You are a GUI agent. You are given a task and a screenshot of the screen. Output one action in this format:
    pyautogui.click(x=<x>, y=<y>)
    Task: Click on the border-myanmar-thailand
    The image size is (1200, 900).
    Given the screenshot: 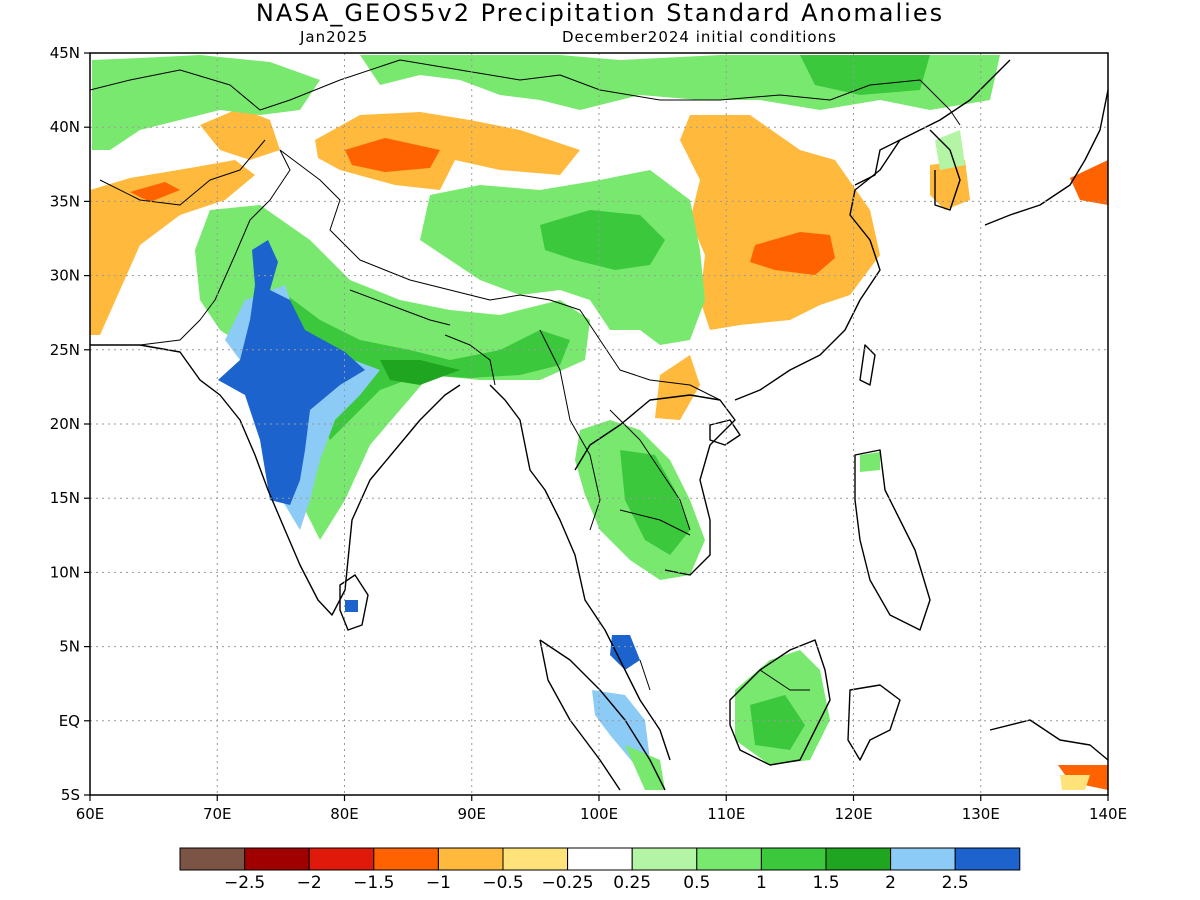 What is the action you would take?
    pyautogui.click(x=570, y=430)
    